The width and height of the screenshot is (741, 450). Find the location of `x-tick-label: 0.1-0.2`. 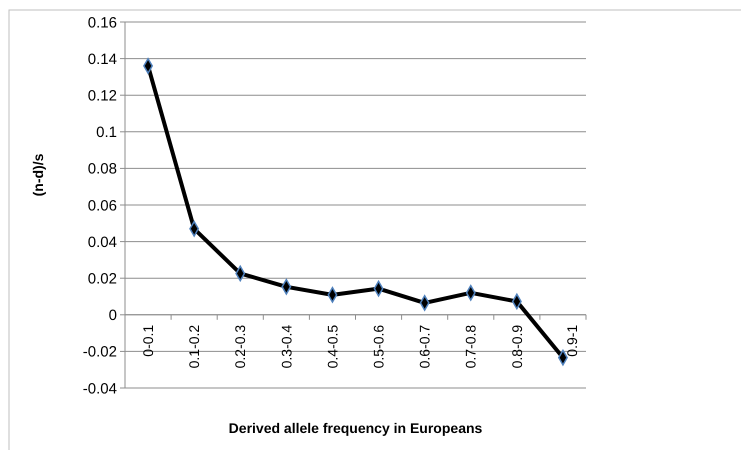

x-tick-label: 0.1-0.2 is located at coordinates (194, 346).